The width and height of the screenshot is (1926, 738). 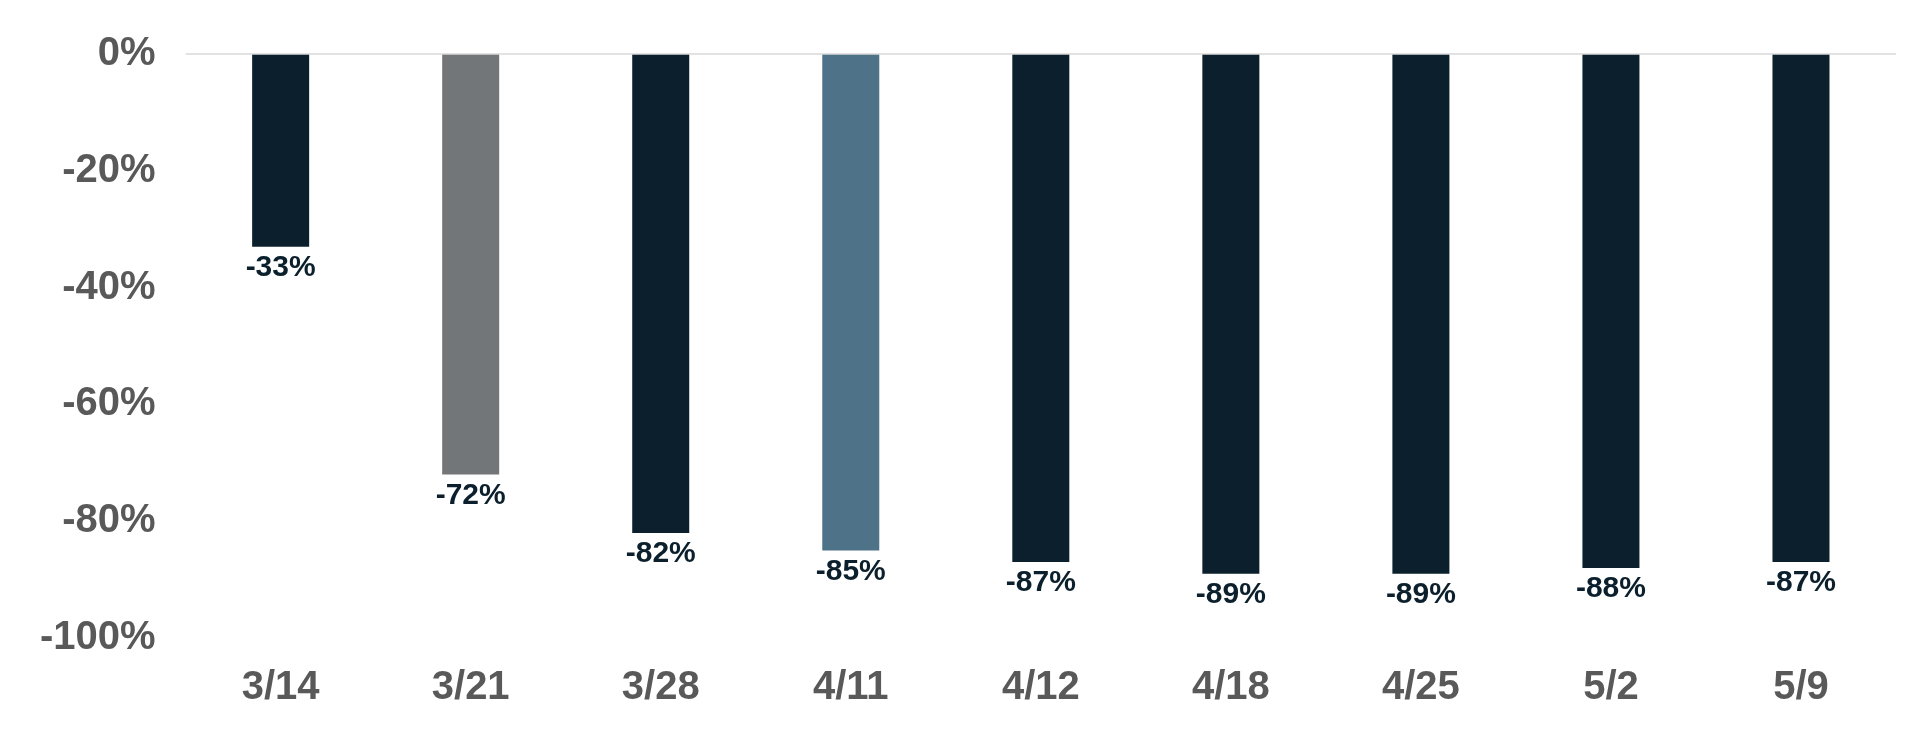 I want to click on x-tick-label: 4/25, so click(x=1420, y=685).